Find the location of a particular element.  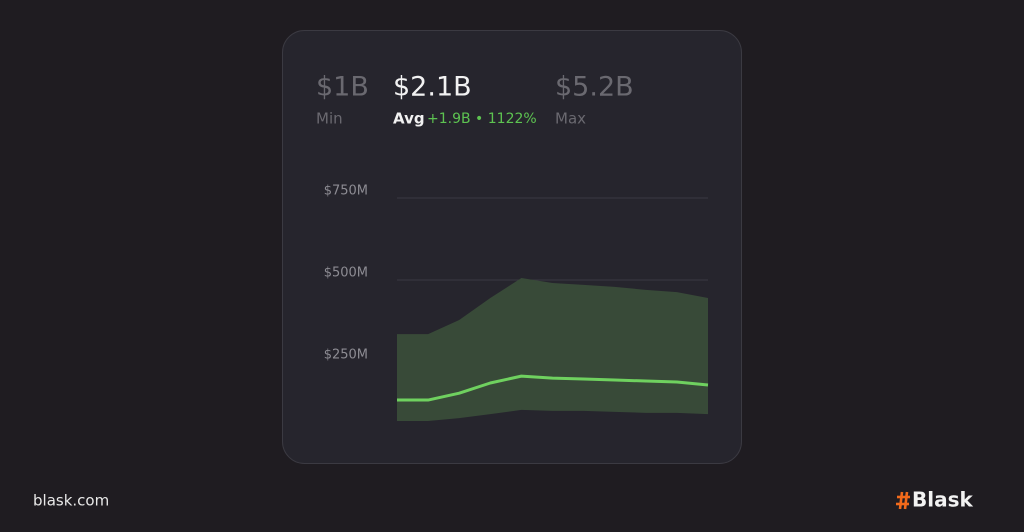

stat-label: Max is located at coordinates (570, 119).